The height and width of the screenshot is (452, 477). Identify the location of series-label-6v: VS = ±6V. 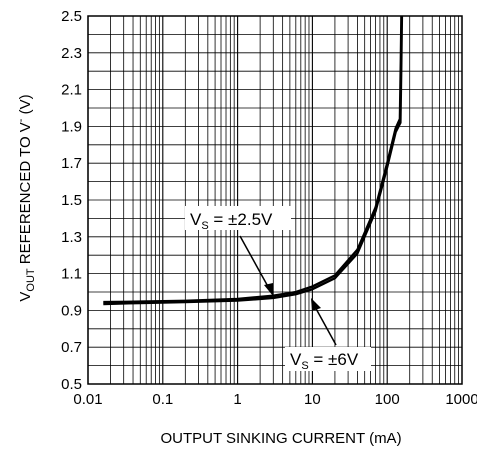
(328, 335).